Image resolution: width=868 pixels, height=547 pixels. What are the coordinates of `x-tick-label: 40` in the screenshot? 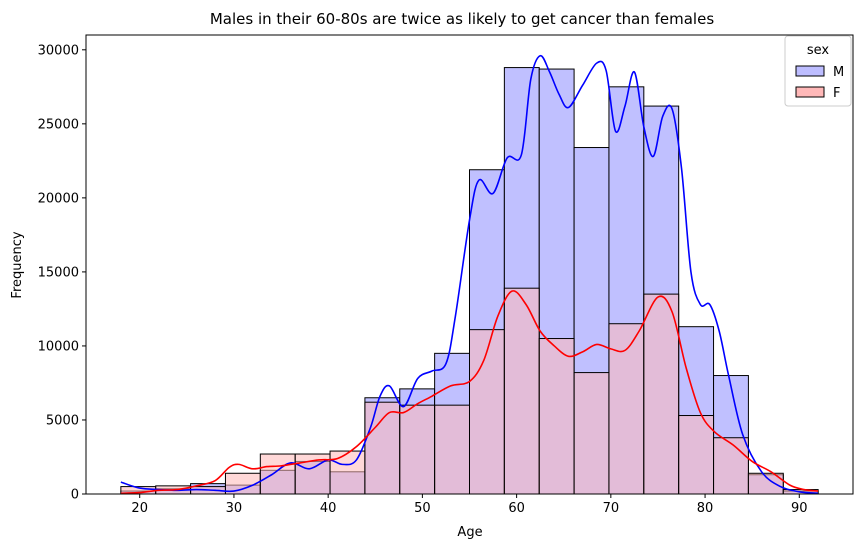 It's located at (328, 508).